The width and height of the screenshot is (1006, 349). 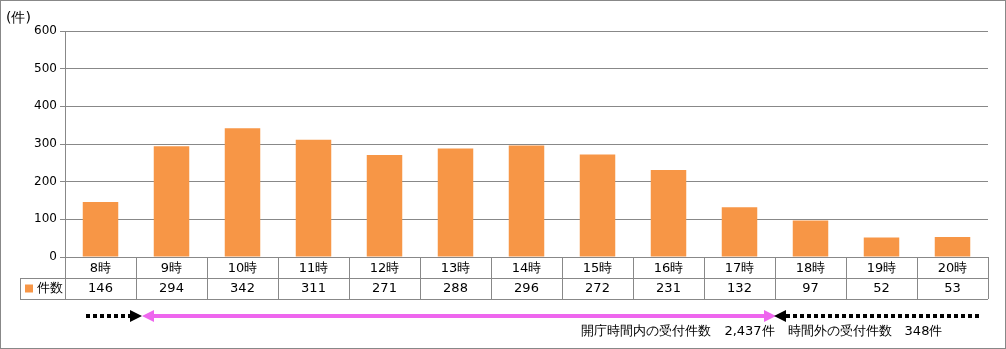 What do you see at coordinates (100, 268) in the screenshot?
I see `x-tick-label: 8時` at bounding box center [100, 268].